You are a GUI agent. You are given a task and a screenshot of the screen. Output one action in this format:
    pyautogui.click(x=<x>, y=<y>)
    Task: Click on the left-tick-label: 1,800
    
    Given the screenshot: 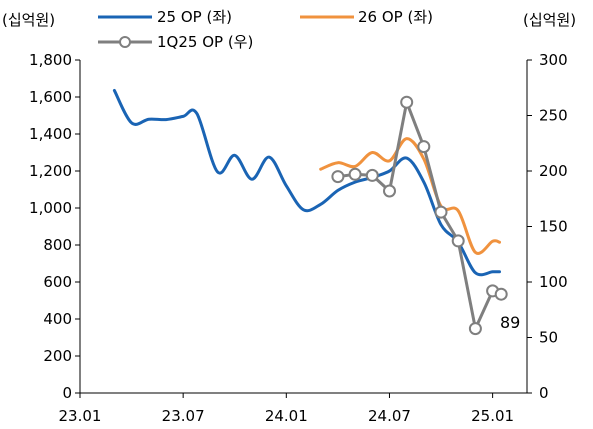 What is the action you would take?
    pyautogui.click(x=50, y=60)
    